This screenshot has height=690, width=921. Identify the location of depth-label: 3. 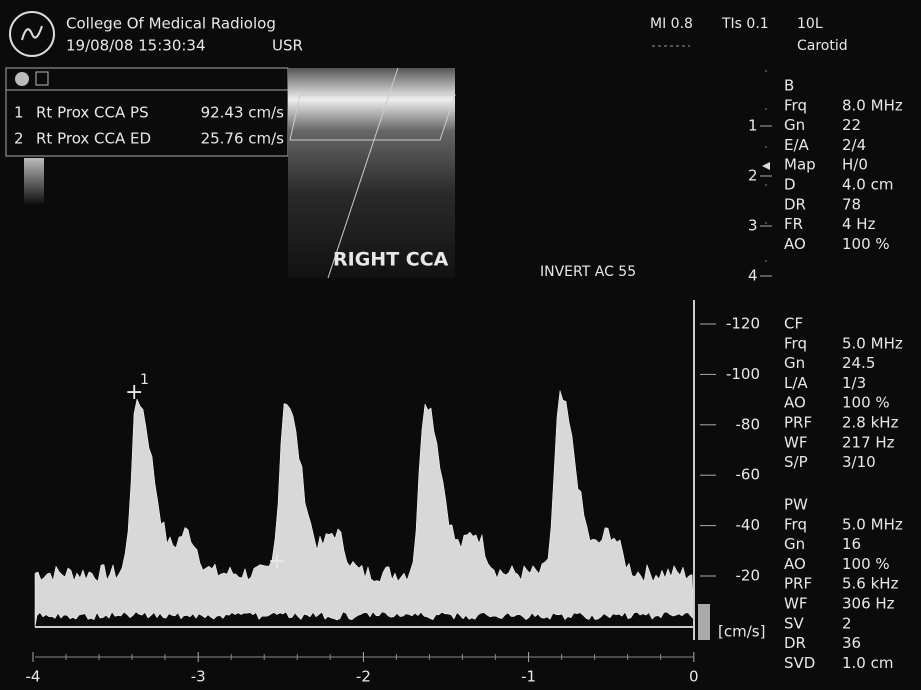
(753, 226).